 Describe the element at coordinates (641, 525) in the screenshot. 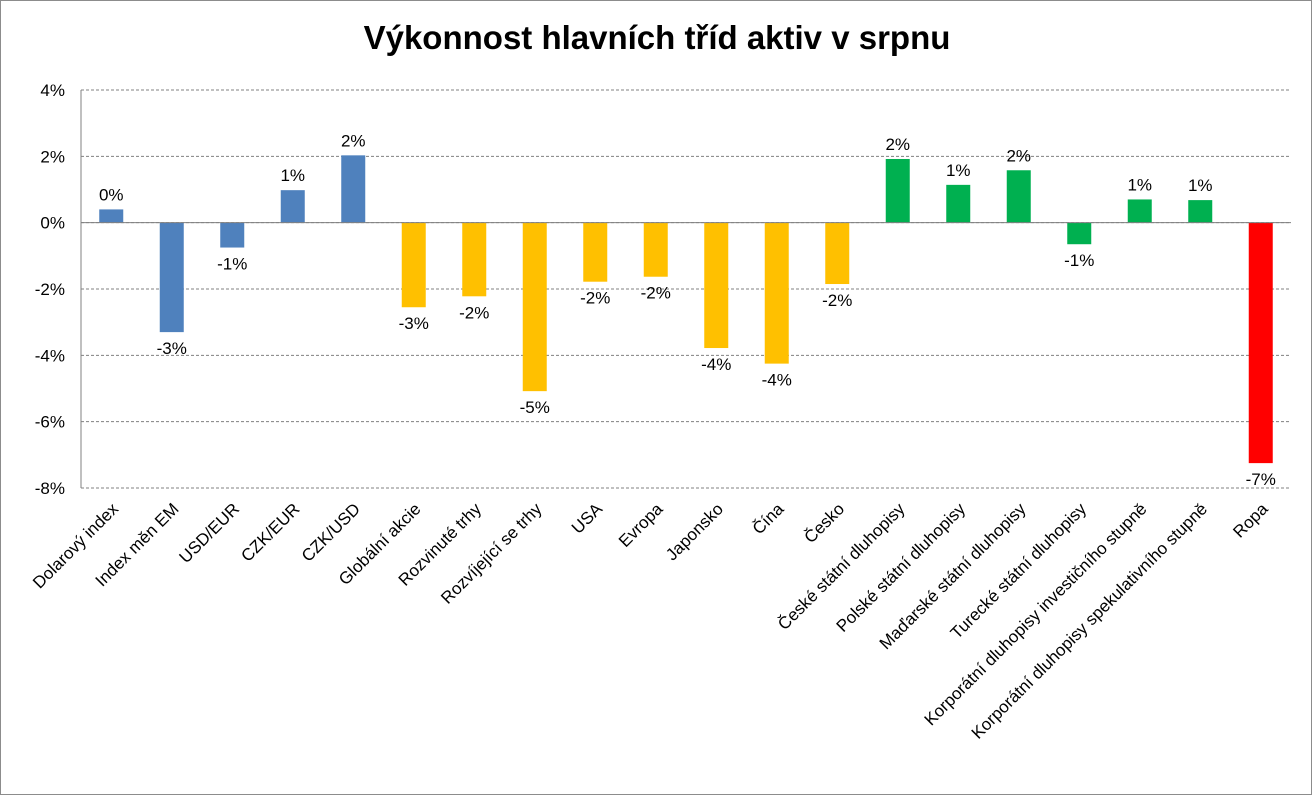

I see `x-tick-label: Evropa` at that location.